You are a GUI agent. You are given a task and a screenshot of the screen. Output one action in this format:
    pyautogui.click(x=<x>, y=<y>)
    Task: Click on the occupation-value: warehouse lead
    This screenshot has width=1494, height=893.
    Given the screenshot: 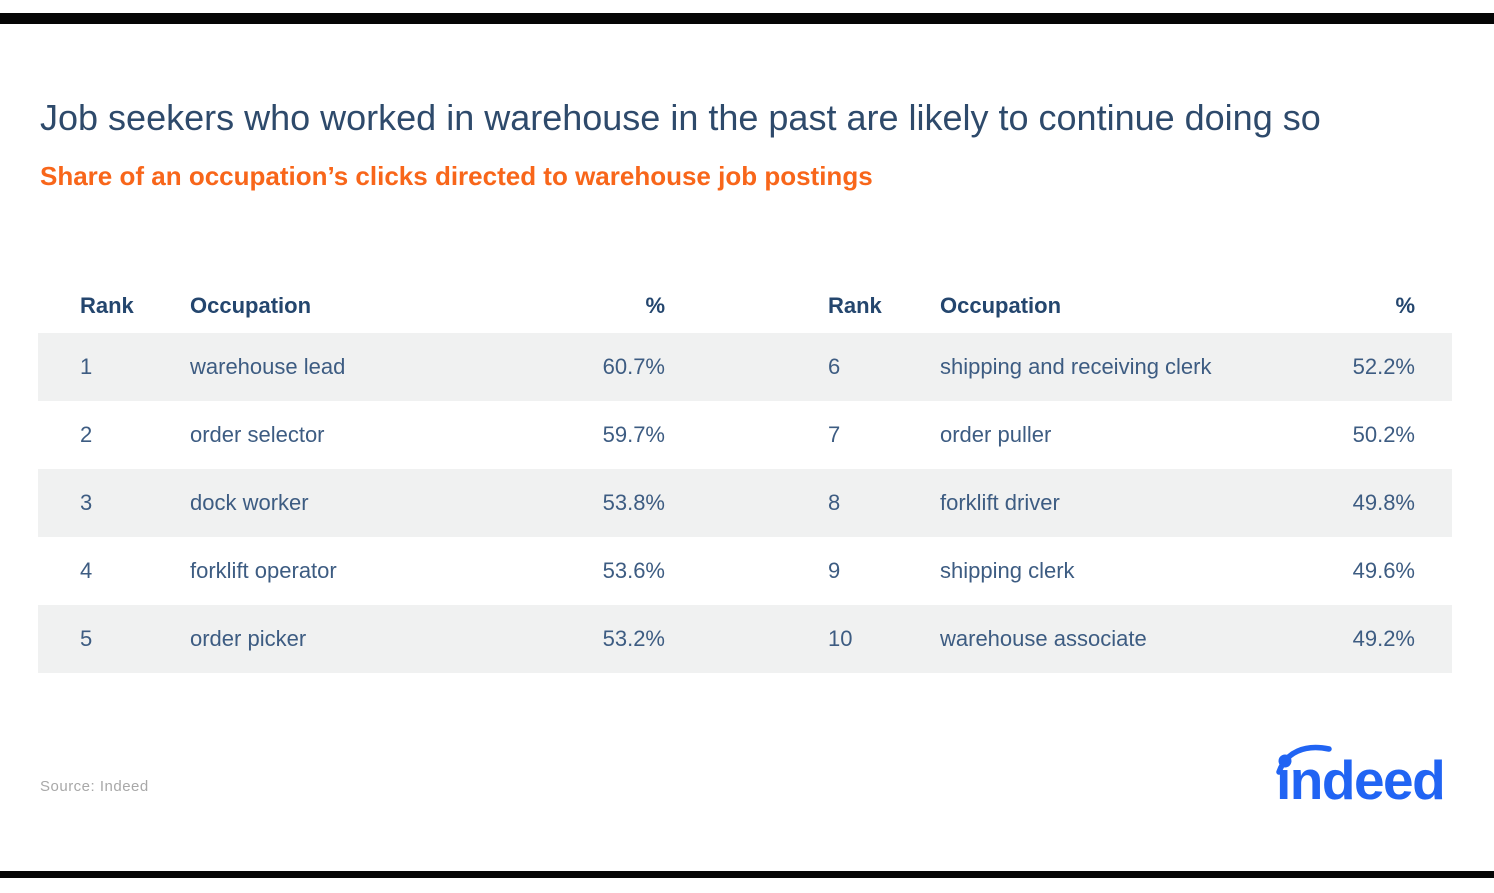 What is the action you would take?
    pyautogui.click(x=268, y=366)
    